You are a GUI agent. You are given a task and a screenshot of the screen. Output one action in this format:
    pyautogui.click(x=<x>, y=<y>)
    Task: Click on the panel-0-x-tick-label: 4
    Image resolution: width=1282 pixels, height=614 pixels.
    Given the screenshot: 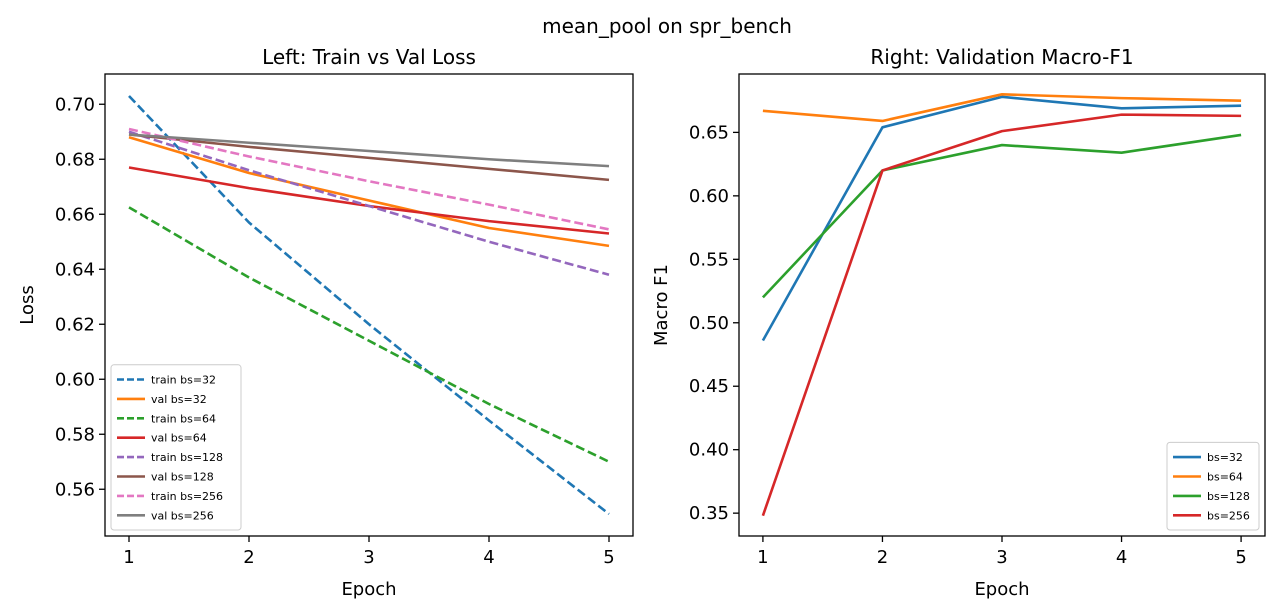 What is the action you would take?
    pyautogui.click(x=488, y=557)
    